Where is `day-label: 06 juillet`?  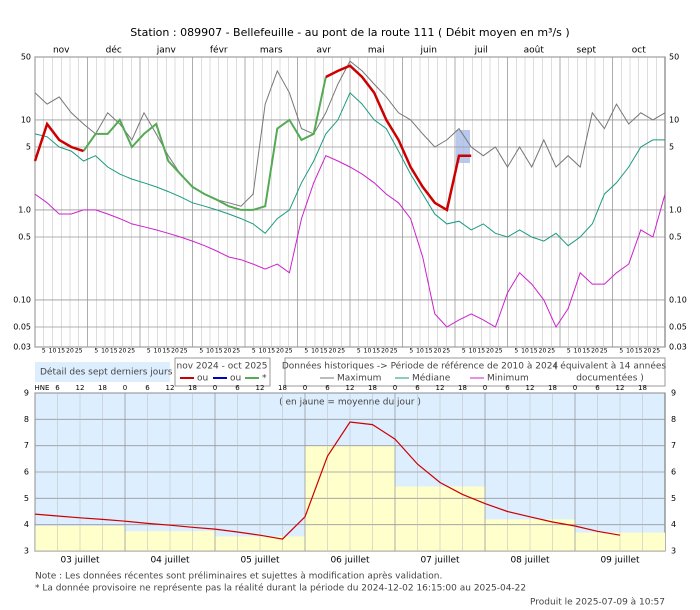
day-label: 06 juillet is located at coordinates (350, 561).